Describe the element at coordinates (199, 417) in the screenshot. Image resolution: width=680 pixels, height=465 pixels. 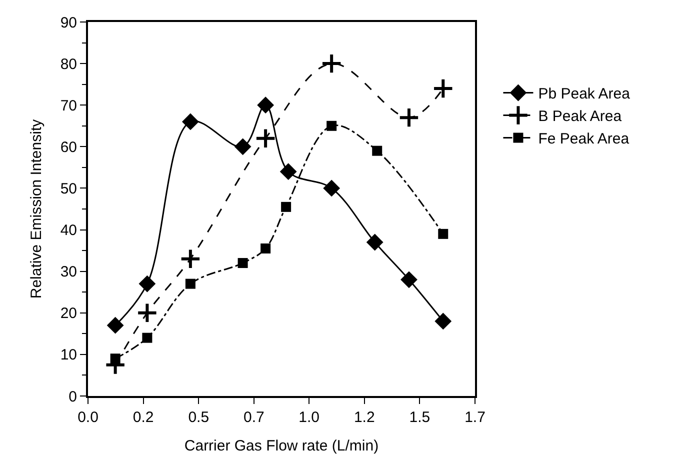
I see `x-tick-label: 0.5` at that location.